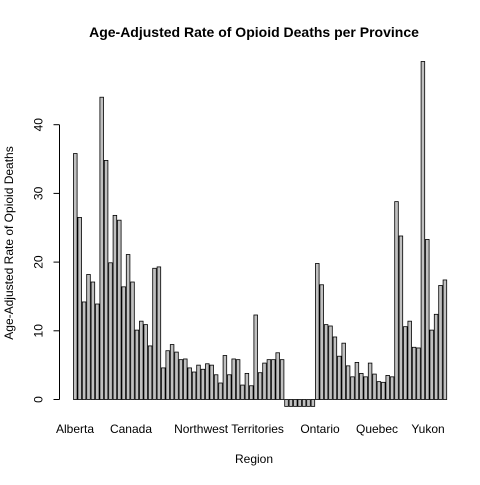 The image size is (480, 485). I want to click on y-tick-label: 30, so click(39, 193).